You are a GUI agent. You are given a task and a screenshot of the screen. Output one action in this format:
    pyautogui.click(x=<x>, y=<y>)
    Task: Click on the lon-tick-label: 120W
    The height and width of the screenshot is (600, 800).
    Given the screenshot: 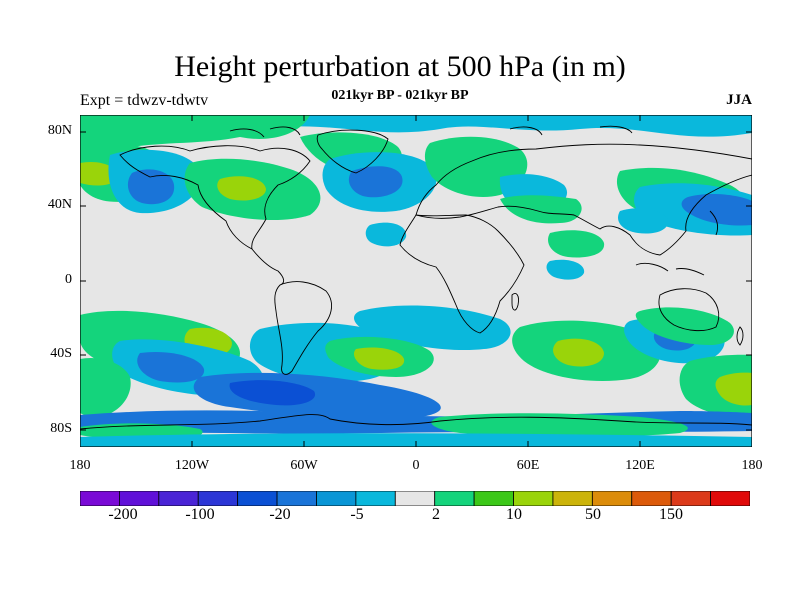 What is the action you would take?
    pyautogui.click(x=192, y=465)
    